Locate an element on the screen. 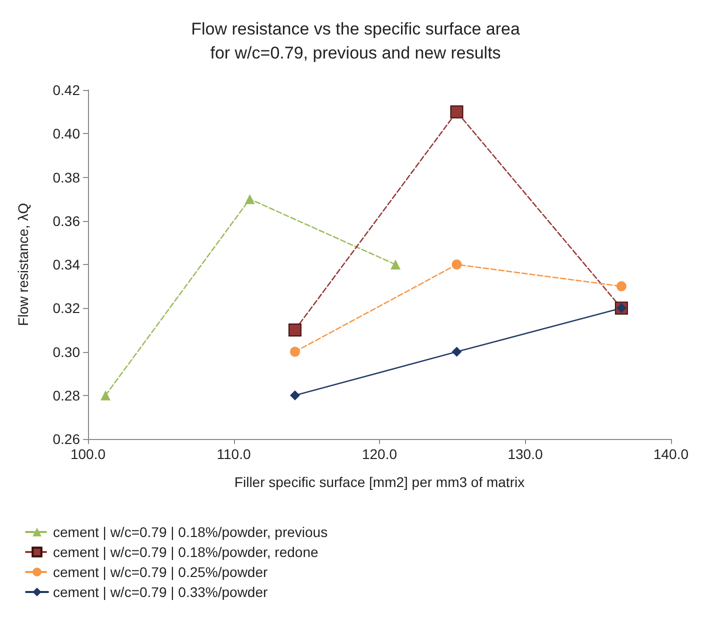 This screenshot has width=711, height=619. legend-label: cement | w/c=0.79 | 0.18%/powder, redone is located at coordinates (185, 552).